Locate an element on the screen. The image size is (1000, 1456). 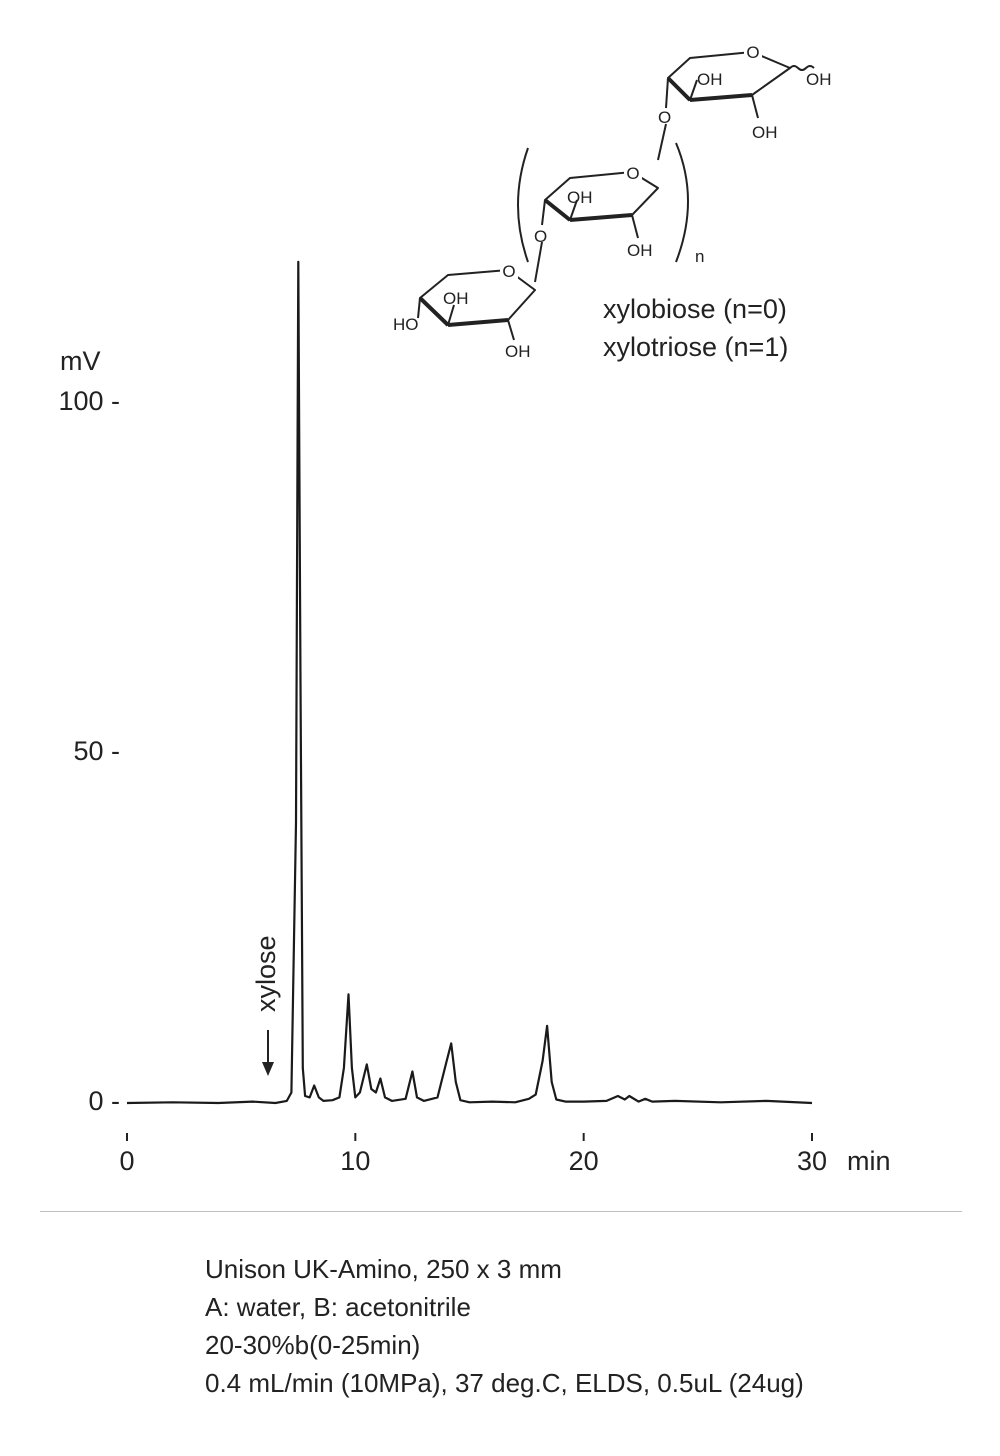
xylose-annotation: xylose is located at coordinates (266, 1005).